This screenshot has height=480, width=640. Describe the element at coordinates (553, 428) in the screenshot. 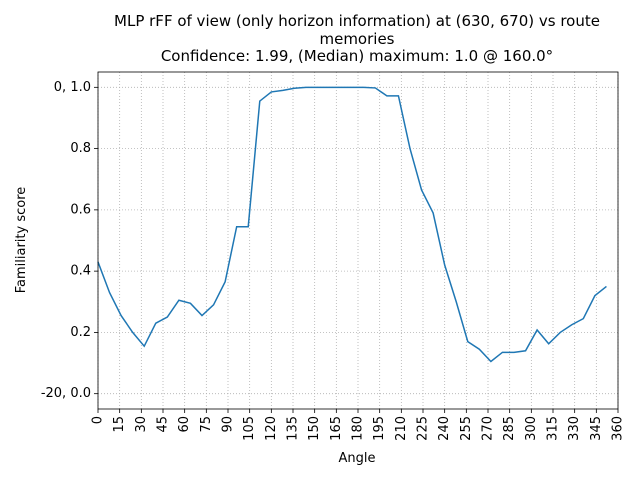

I see `x-tick-label: 315` at that location.